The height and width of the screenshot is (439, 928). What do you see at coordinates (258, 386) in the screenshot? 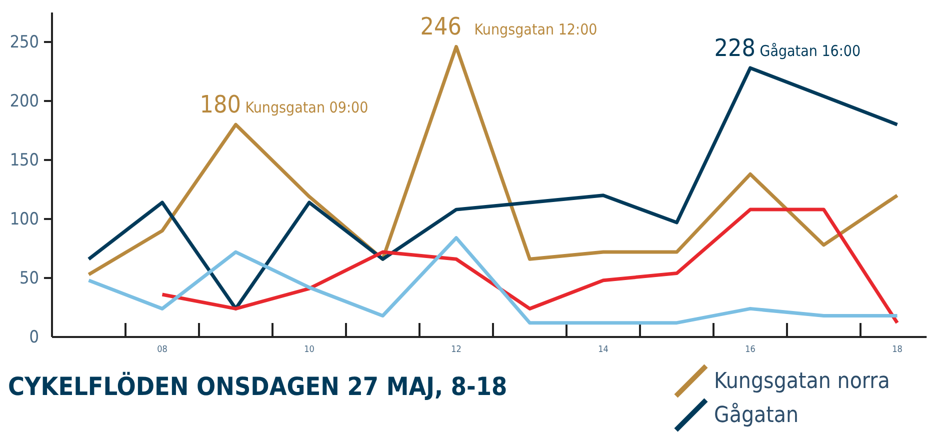
I see `text: CYKELFLÖDEN ONSDAGEN 27 MAJ, 8-18` at bounding box center [258, 386].